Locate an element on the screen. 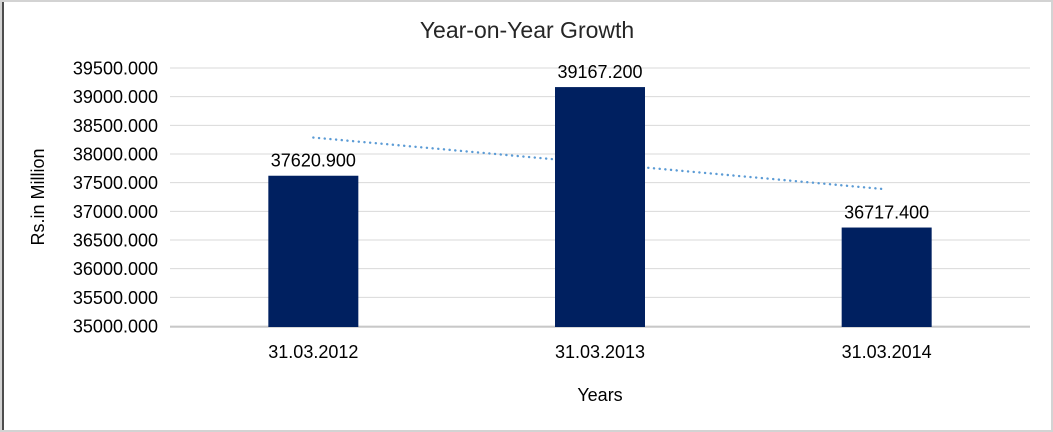 The image size is (1053, 432). trendline is located at coordinates (600, 163).